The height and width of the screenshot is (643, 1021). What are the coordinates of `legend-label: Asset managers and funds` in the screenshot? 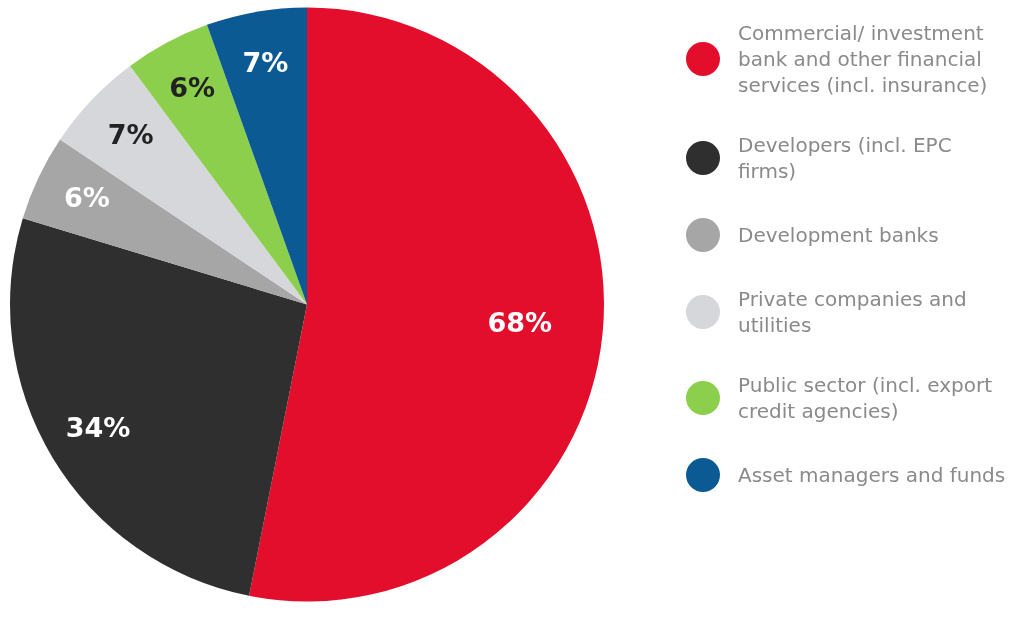 It's located at (872, 475).